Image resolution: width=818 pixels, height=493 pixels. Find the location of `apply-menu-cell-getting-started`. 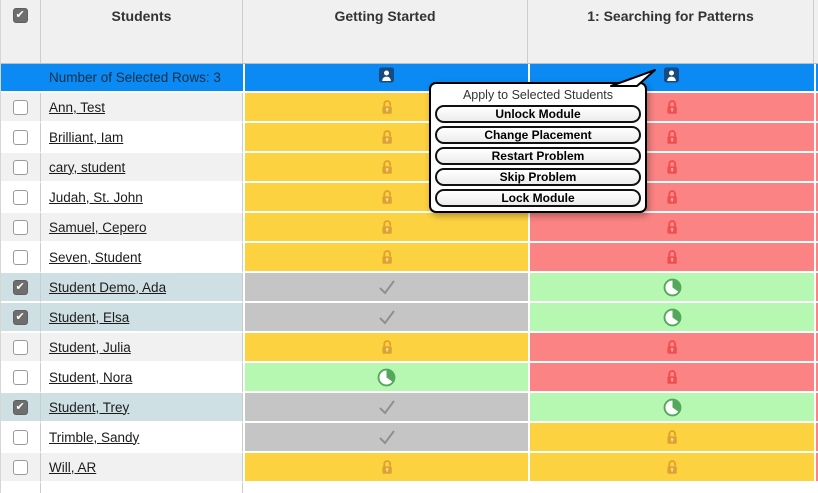

apply-menu-cell-getting-started is located at coordinates (385, 77).